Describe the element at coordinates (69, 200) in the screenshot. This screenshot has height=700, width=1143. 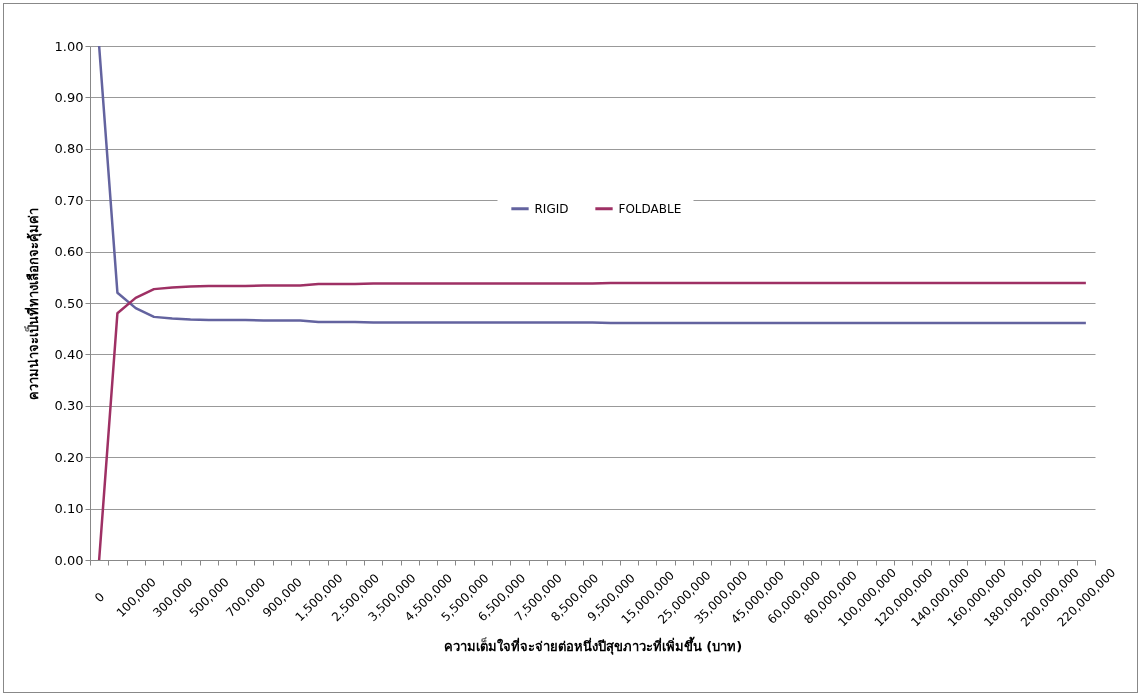
I see `y-tick-label: 0.70` at that location.